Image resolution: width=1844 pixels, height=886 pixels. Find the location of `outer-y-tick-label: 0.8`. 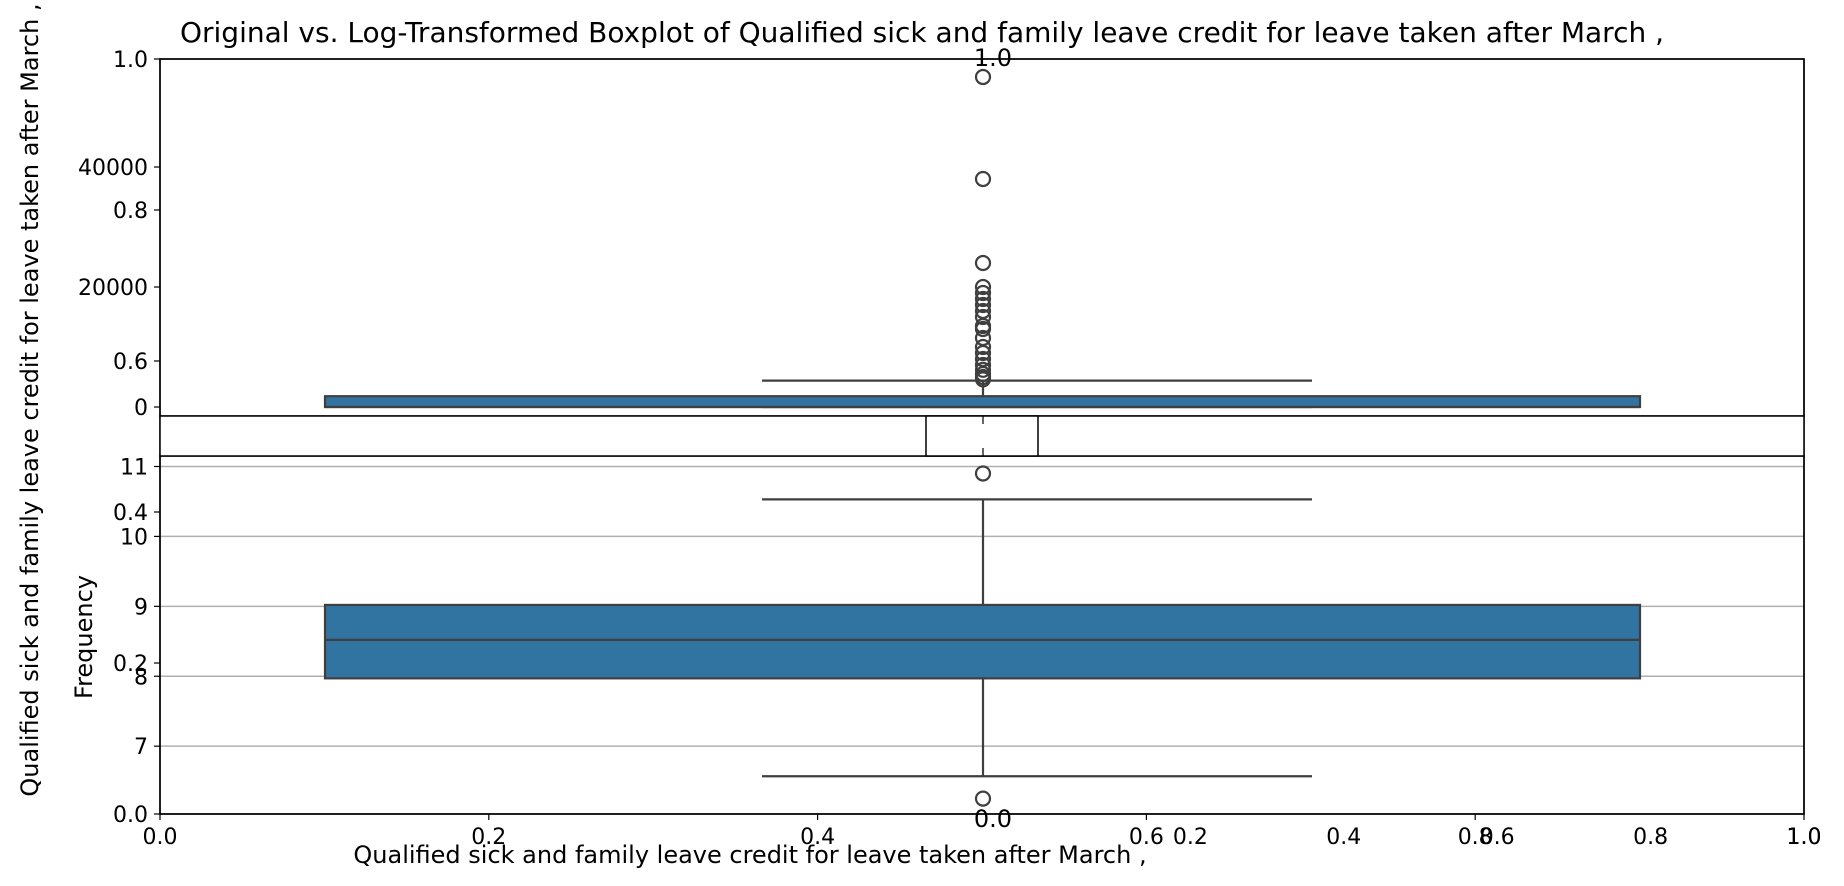

outer-y-tick-label: 0.8 is located at coordinates (130, 211).